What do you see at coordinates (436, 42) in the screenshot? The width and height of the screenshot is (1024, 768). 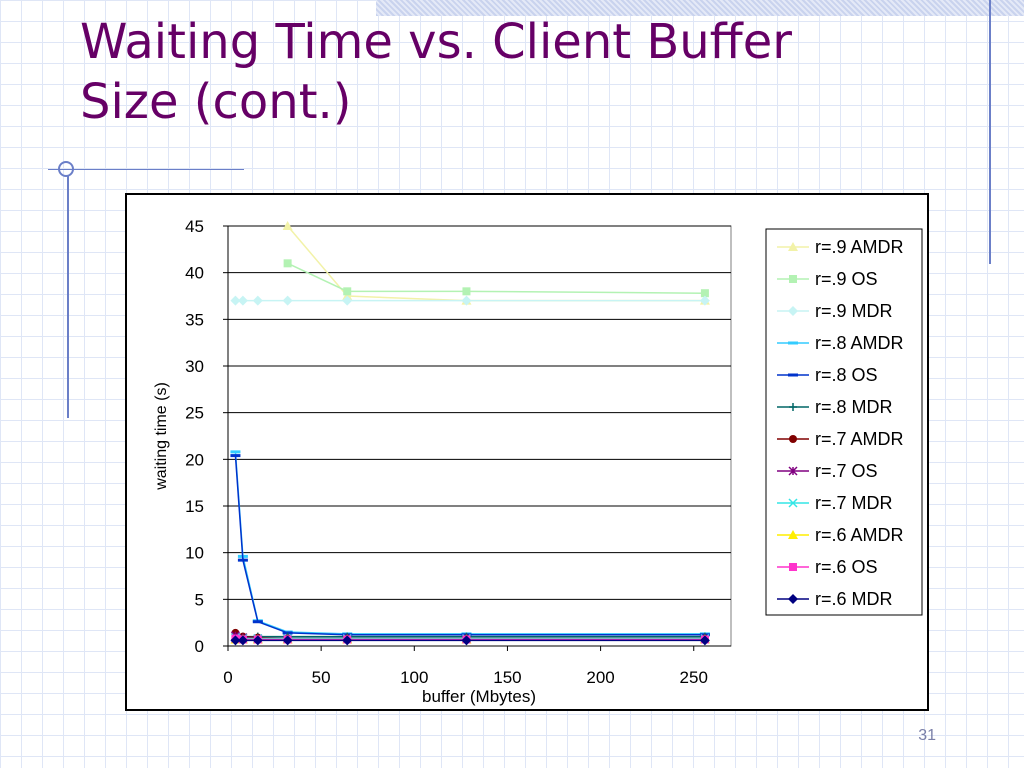 I see `slide-title-line1: Waiting Time vs. Client Buffer` at bounding box center [436, 42].